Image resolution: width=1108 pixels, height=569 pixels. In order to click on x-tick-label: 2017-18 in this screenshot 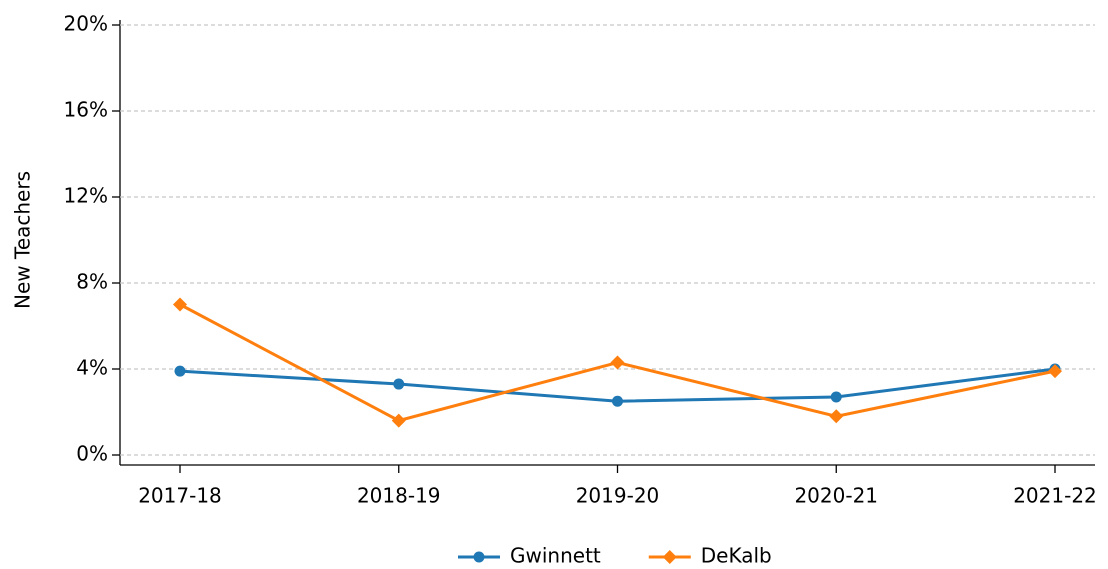, I will do `click(180, 496)`.